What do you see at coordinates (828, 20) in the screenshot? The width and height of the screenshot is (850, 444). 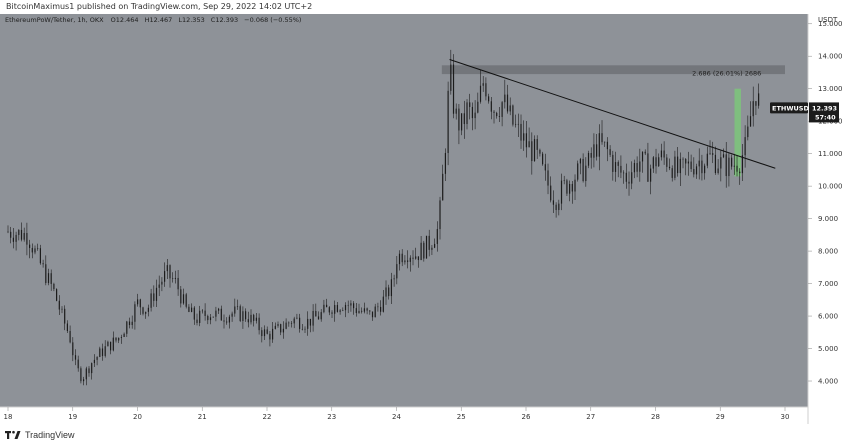 I see `price-axis-unit: USDT` at bounding box center [828, 20].